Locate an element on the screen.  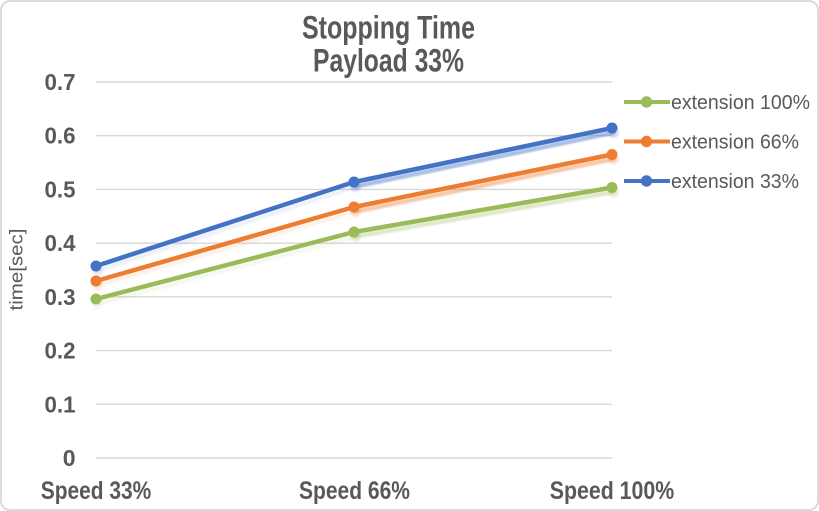
svg-text: extension 100% is located at coordinates (740, 103).